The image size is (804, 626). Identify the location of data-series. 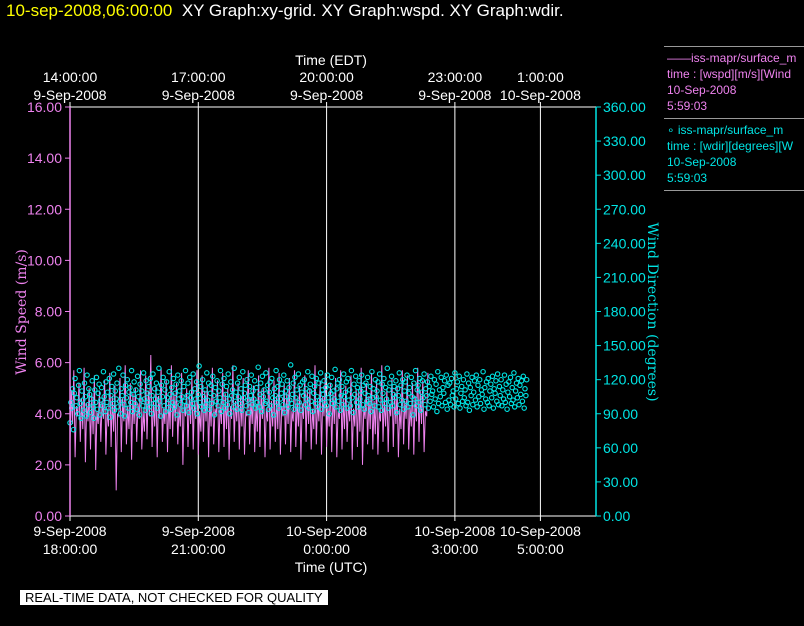
(298, 422).